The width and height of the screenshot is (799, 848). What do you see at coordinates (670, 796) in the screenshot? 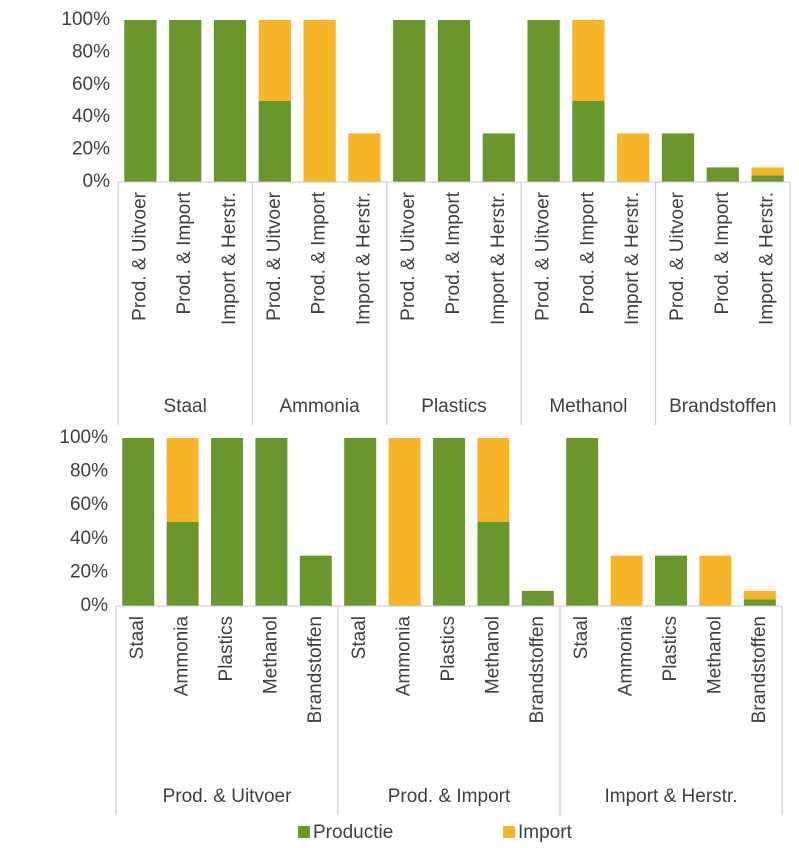
I see `group-label: Import & Herstr.` at bounding box center [670, 796].